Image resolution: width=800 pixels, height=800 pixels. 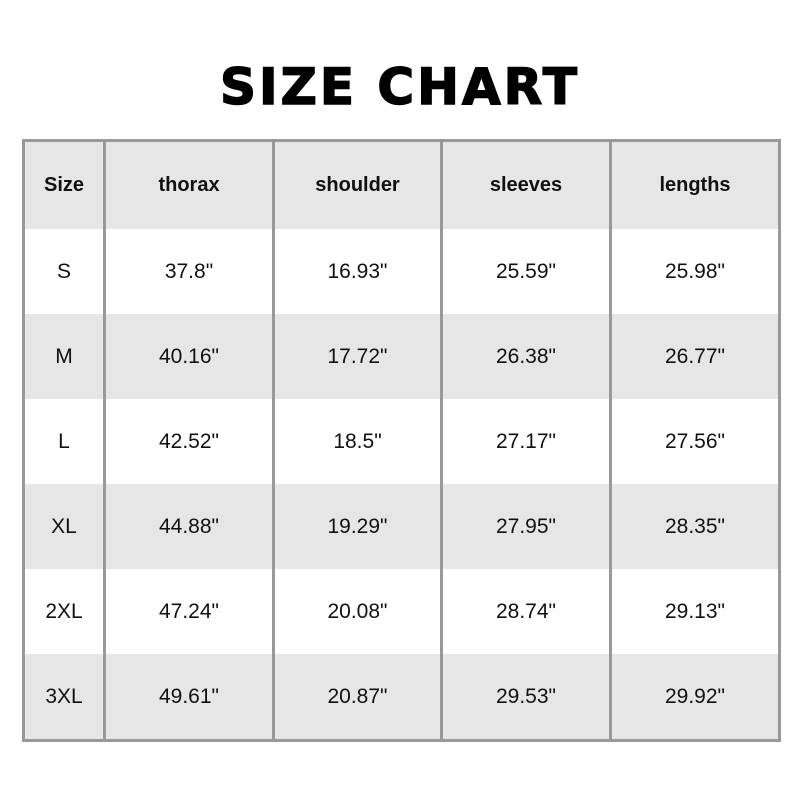 What do you see at coordinates (64, 611) in the screenshot?
I see `size-cell: 2XL` at bounding box center [64, 611].